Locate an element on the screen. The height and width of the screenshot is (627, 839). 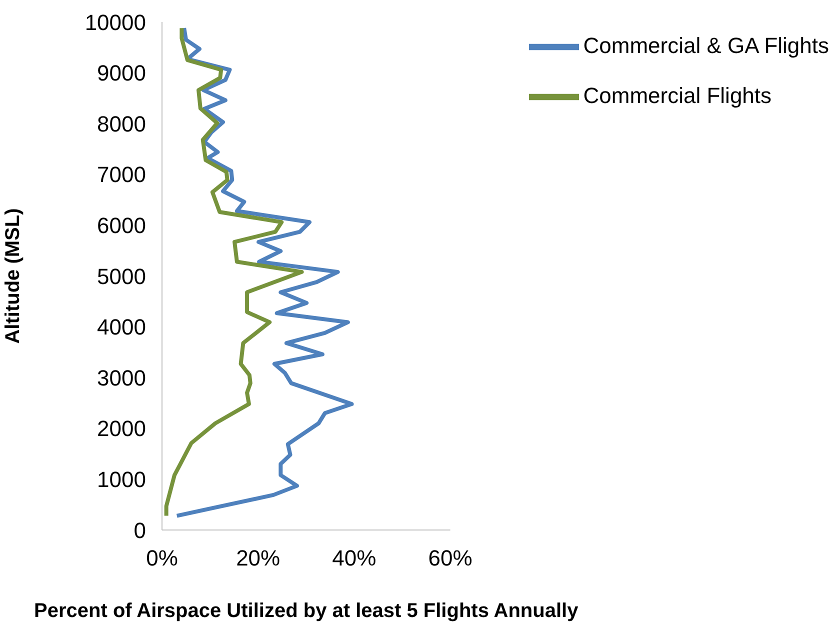
y-axis-title: Altitude (MSL) is located at coordinates (13, 276).